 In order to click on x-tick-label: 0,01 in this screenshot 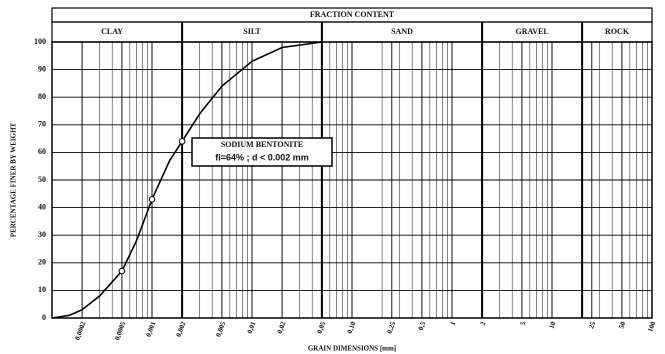, I will do `click(252, 327)`.